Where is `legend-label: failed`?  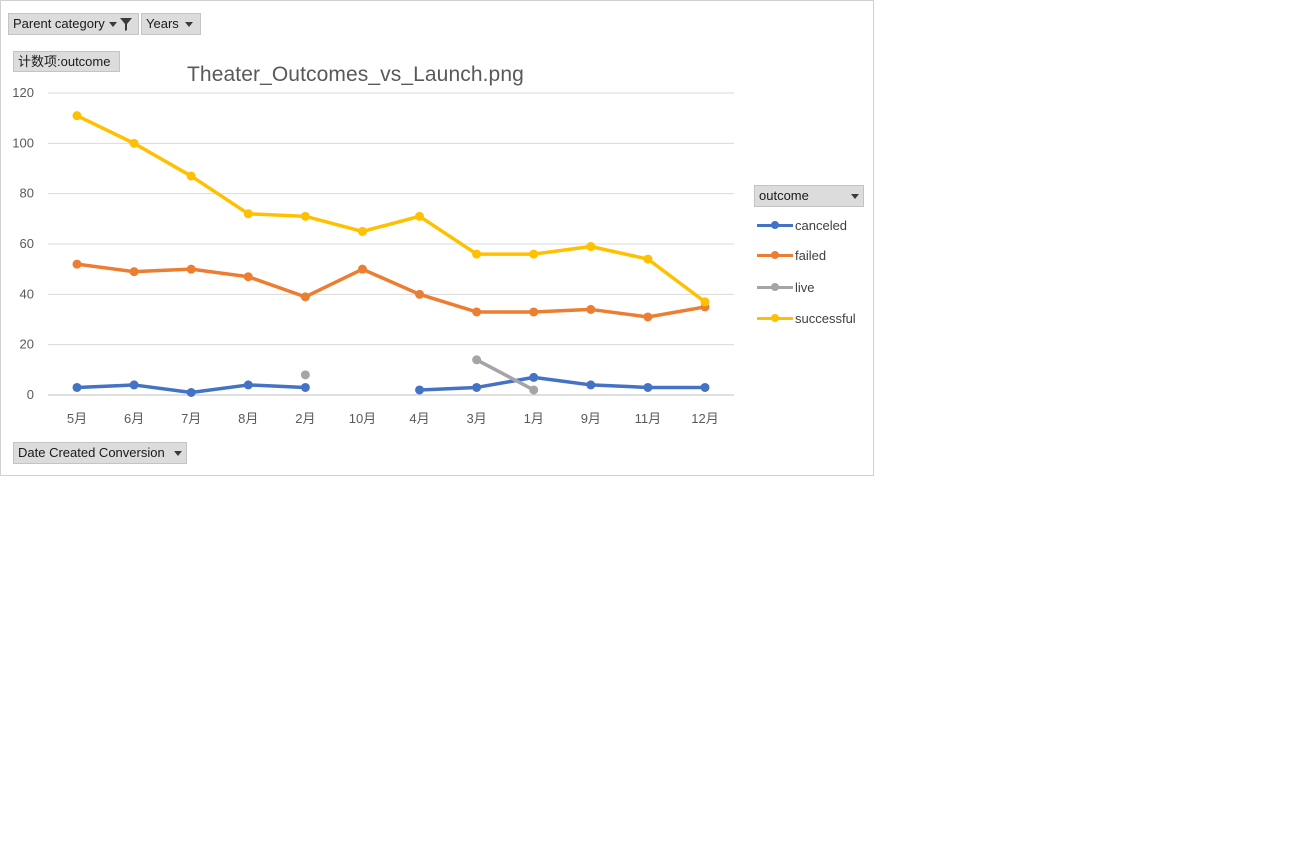
legend-label: failed is located at coordinates (811, 255).